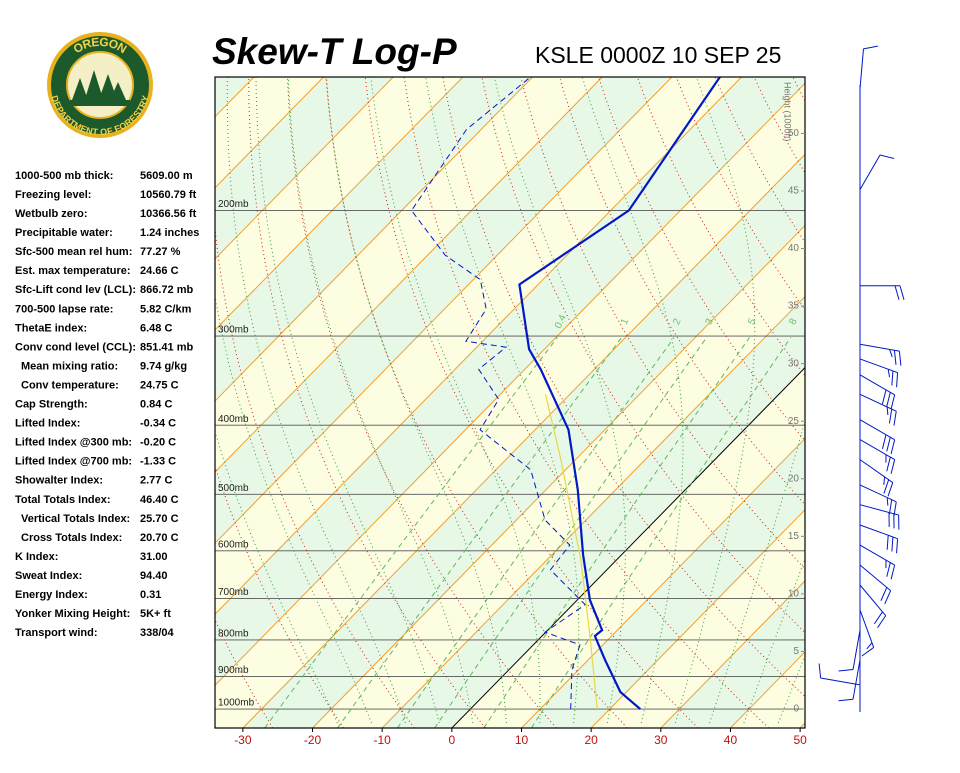 The width and height of the screenshot is (960, 773). I want to click on x-tick-label: -10, so click(383, 740).